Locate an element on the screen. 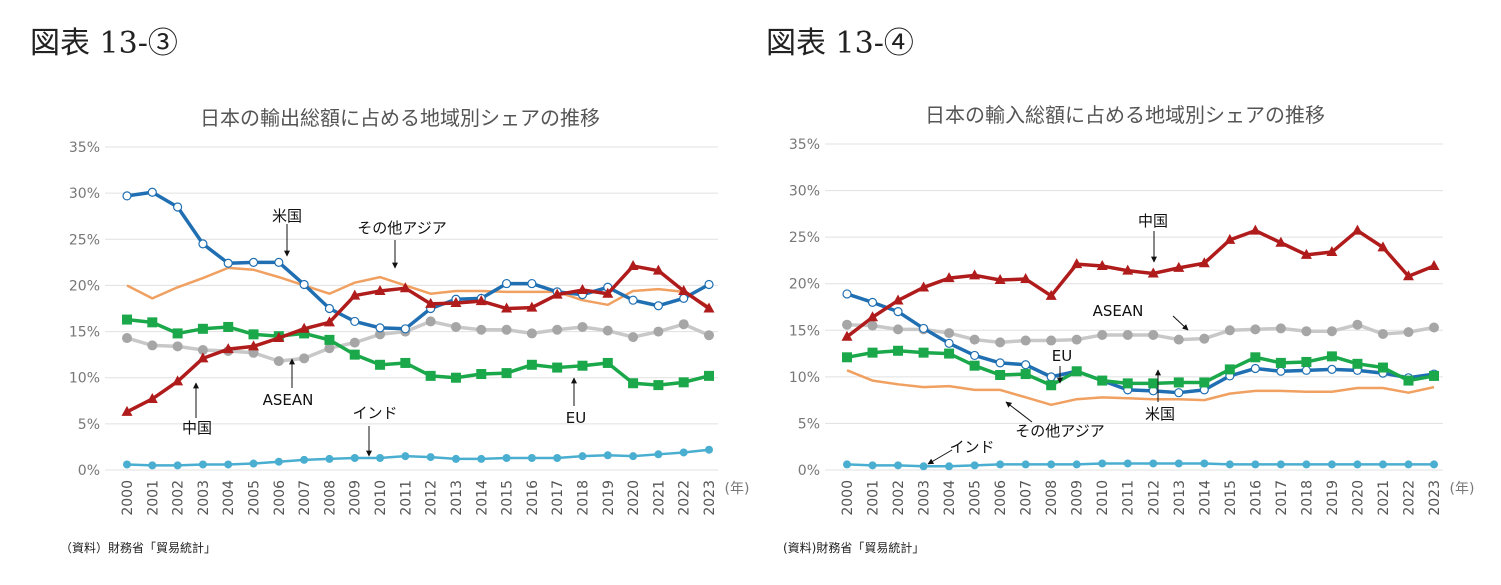 This screenshot has height=585, width=1501. annotation-arrow is located at coordinates (1180, 323).